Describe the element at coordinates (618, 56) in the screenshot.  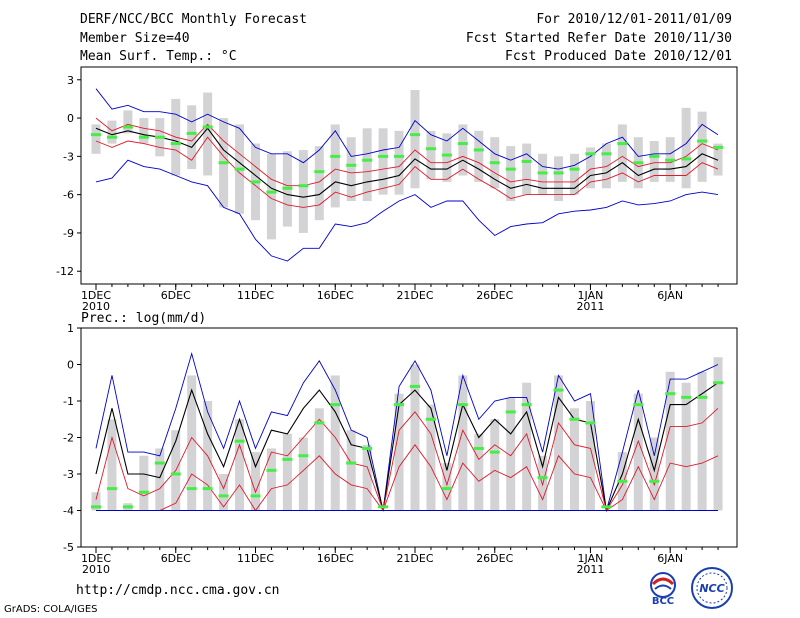
I see `forecast-produced: Fcst Produced Date 2010/12/01` at that location.